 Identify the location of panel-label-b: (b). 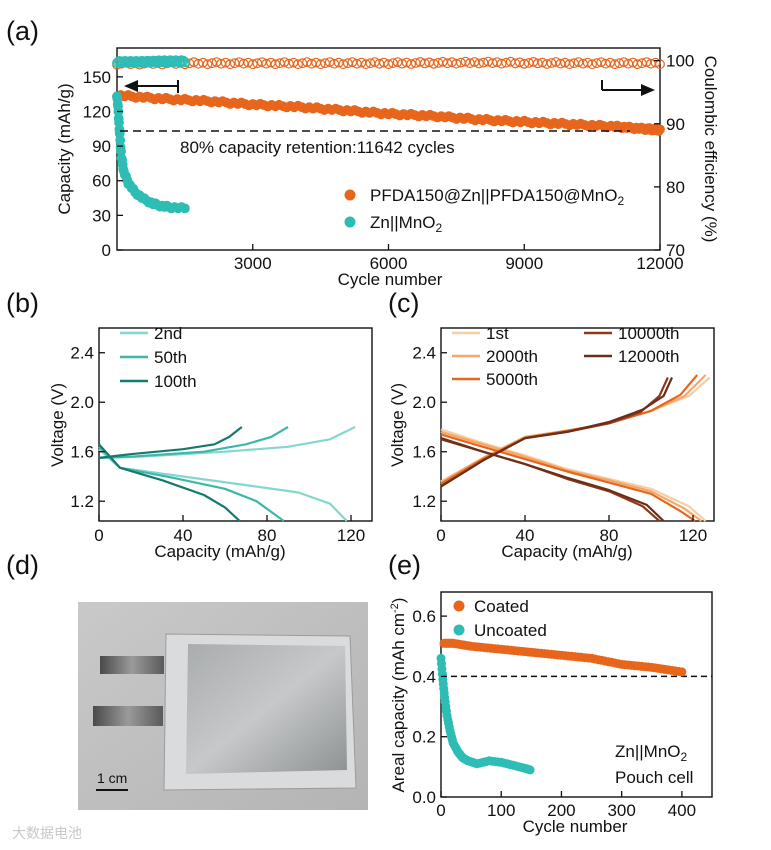
(22, 303).